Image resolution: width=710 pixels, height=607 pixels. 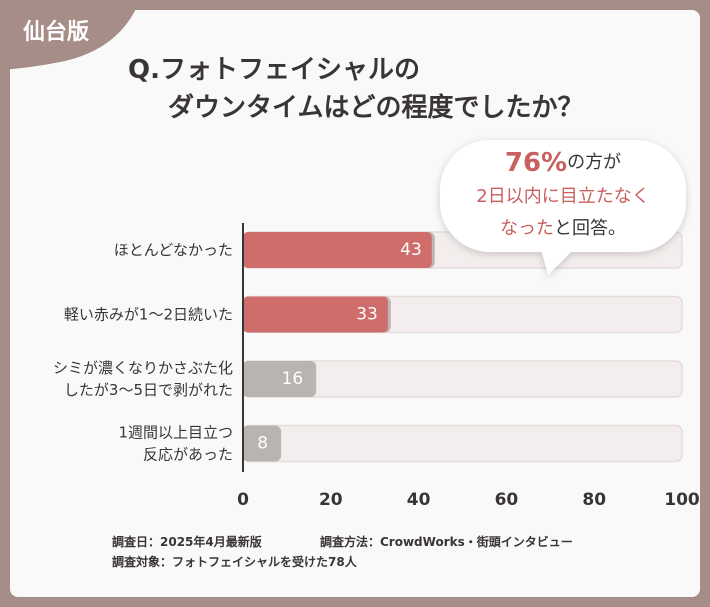 I want to click on label-line: 反応があった, so click(x=188, y=454).